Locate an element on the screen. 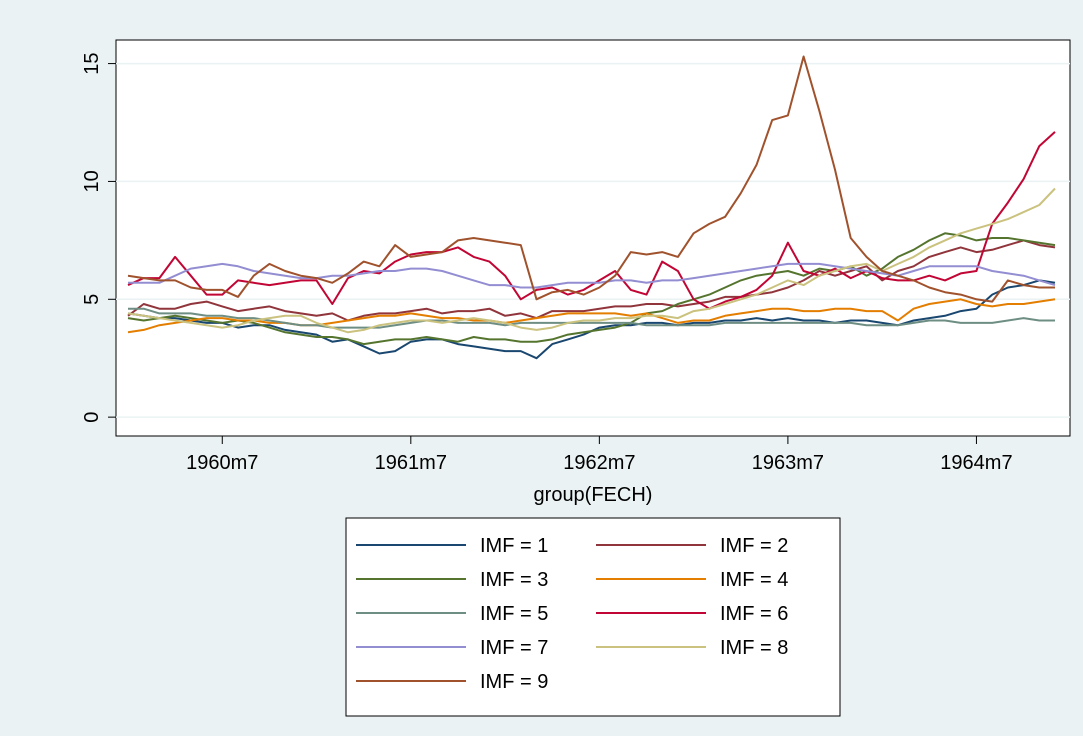 The image size is (1083, 736). legend-label: IMF = 7 is located at coordinates (514, 648).